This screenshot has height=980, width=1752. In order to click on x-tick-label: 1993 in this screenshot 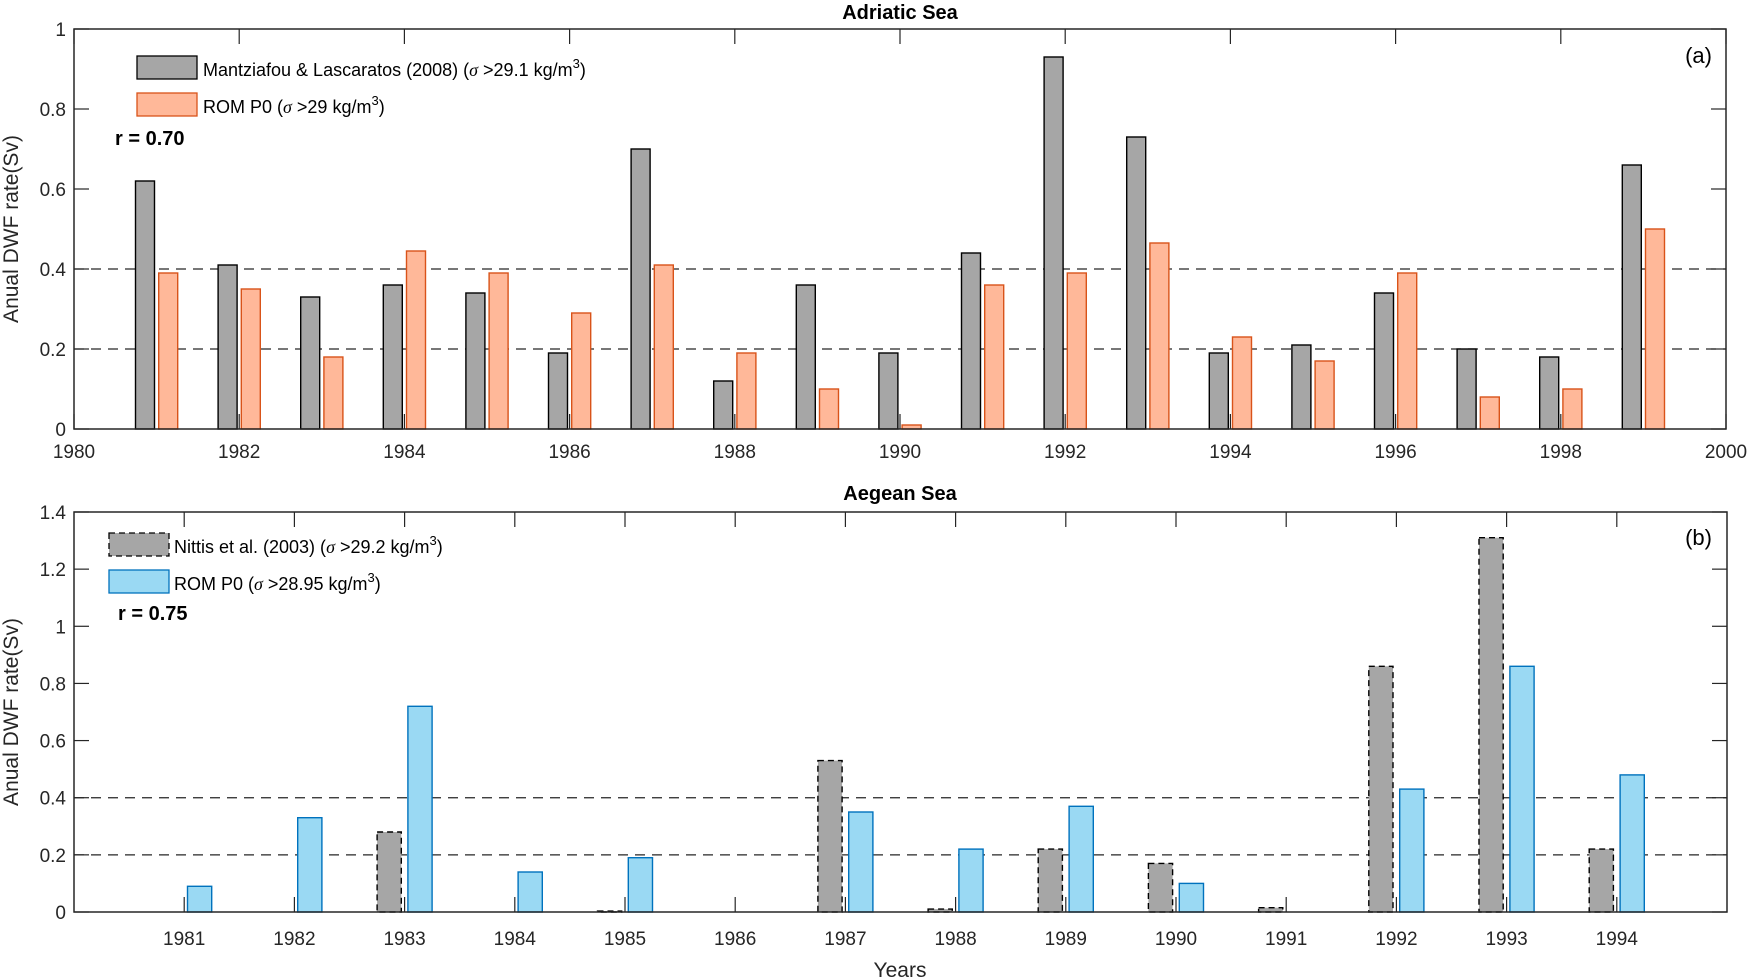, I will do `click(1506, 939)`.